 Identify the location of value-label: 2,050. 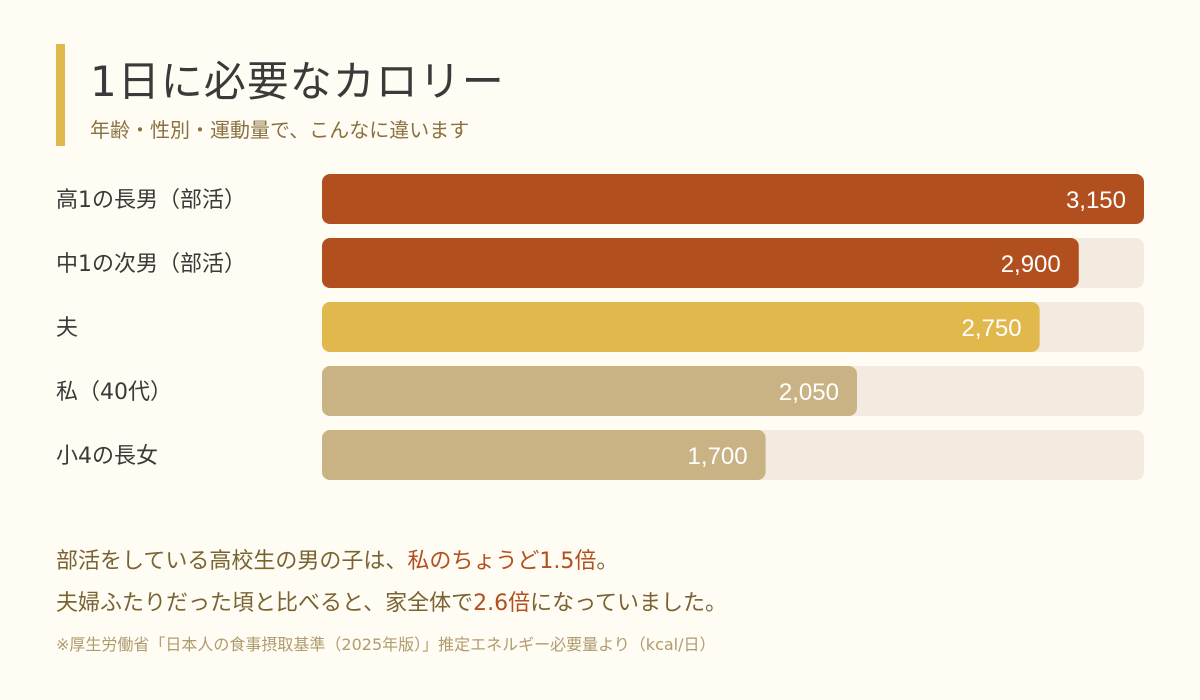
(809, 392).